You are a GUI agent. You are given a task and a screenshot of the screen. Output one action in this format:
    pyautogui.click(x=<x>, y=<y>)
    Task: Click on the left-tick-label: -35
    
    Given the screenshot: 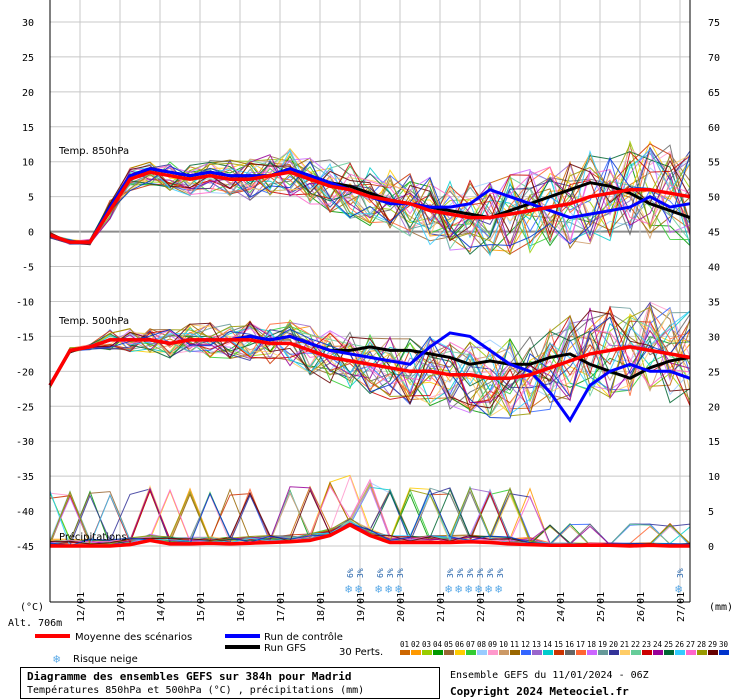 What is the action you would take?
    pyautogui.click(x=25, y=477)
    